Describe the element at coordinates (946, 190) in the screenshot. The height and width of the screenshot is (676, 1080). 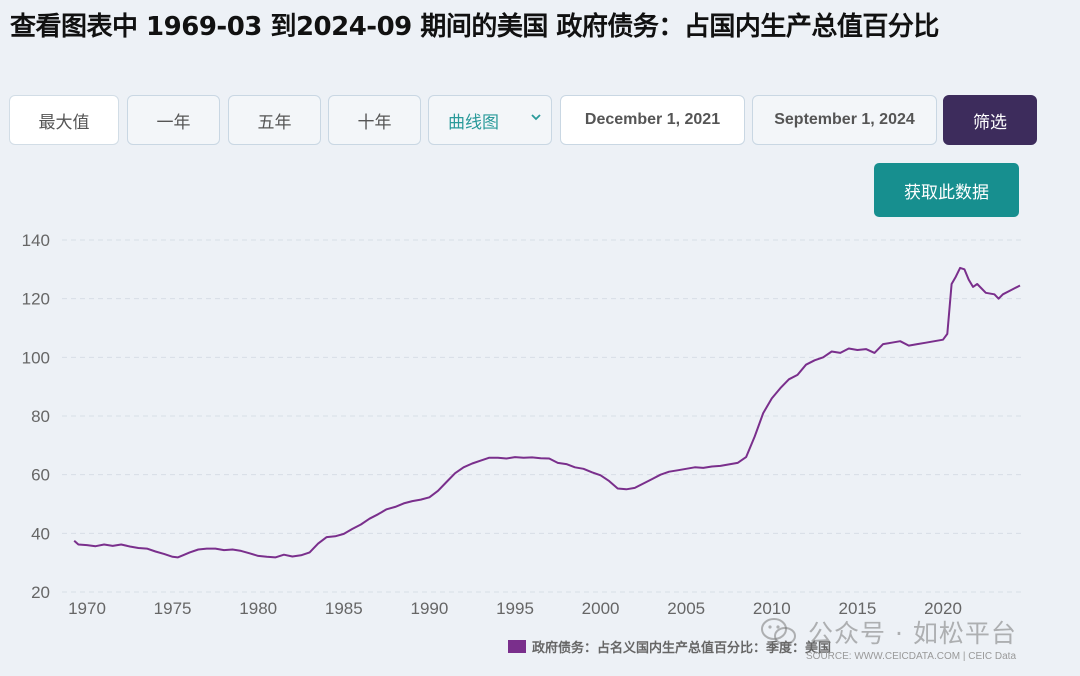
I see `get-data-button: 获取此数据` at that location.